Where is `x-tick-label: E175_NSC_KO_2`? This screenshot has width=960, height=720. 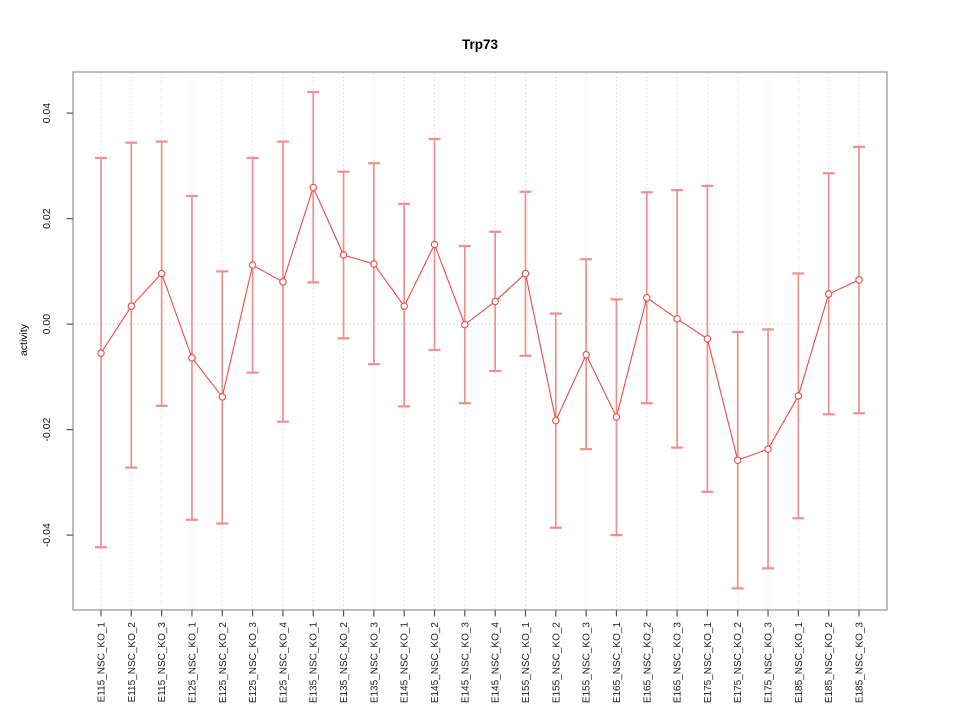
x-tick-label: E175_NSC_KO_2 is located at coordinates (738, 663).